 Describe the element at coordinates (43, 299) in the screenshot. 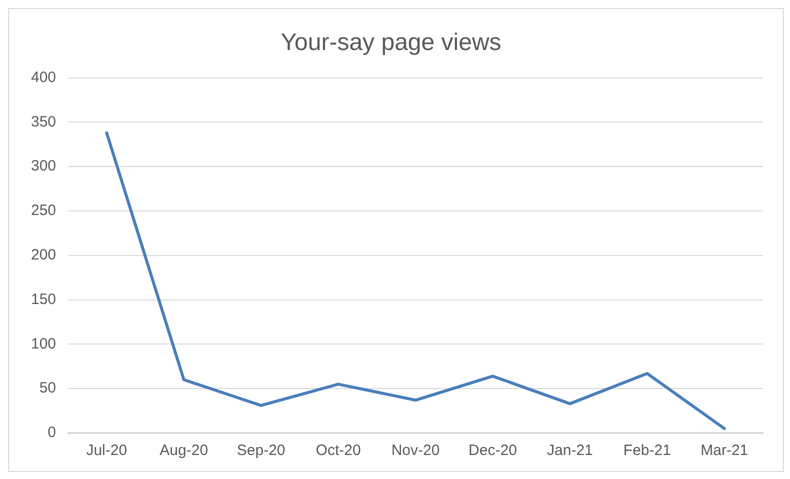

I see `y-tick-label: 150` at that location.